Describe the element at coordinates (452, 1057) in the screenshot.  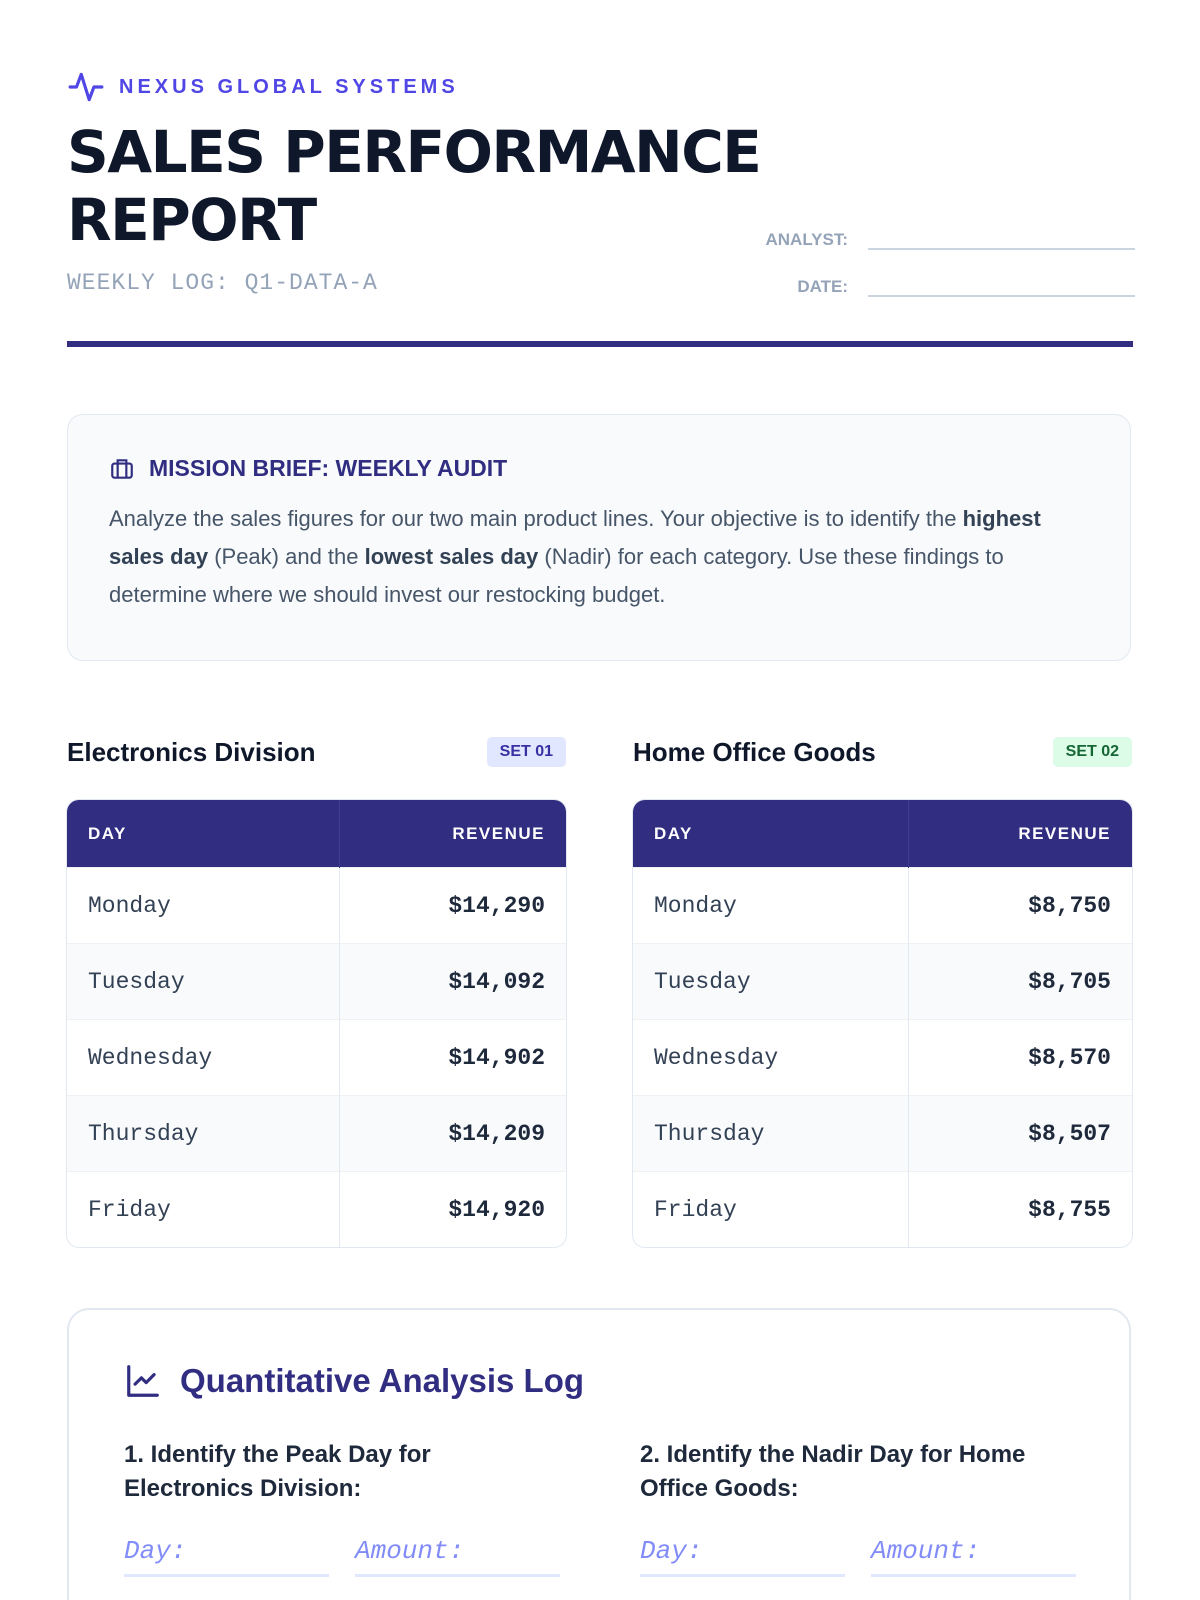
I see `revenue-cell: $14,902` at that location.